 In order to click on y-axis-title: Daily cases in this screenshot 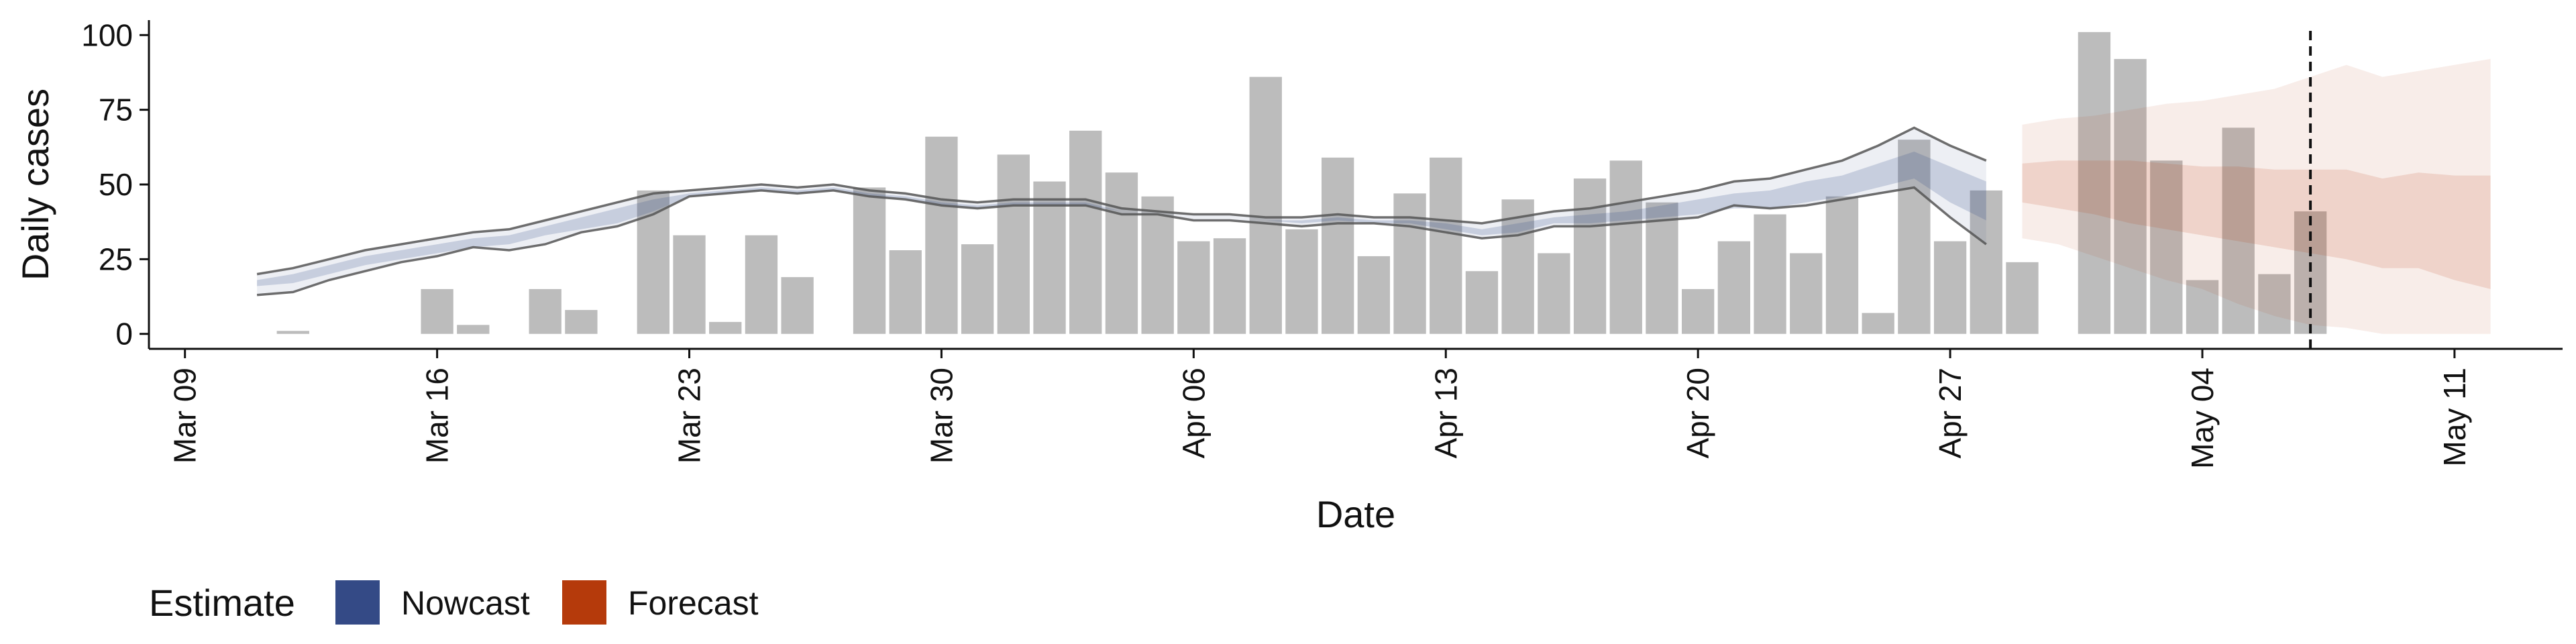, I will do `click(35, 184)`.